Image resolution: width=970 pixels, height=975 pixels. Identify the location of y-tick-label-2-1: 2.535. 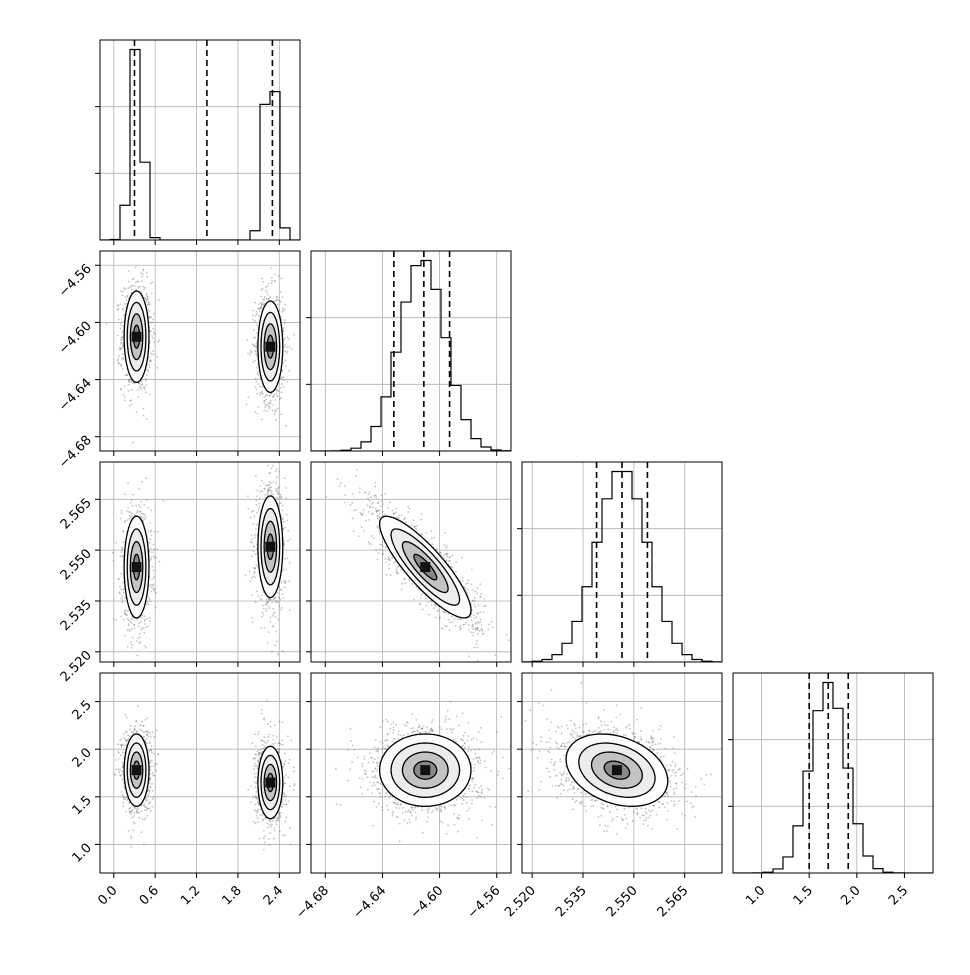
(76, 615).